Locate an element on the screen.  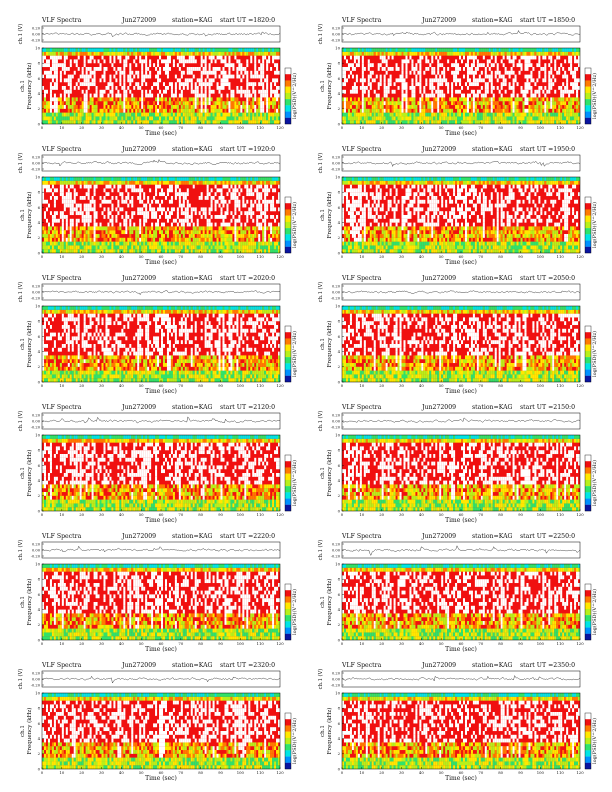
x-tick-label: 60 is located at coordinates (161, 256).